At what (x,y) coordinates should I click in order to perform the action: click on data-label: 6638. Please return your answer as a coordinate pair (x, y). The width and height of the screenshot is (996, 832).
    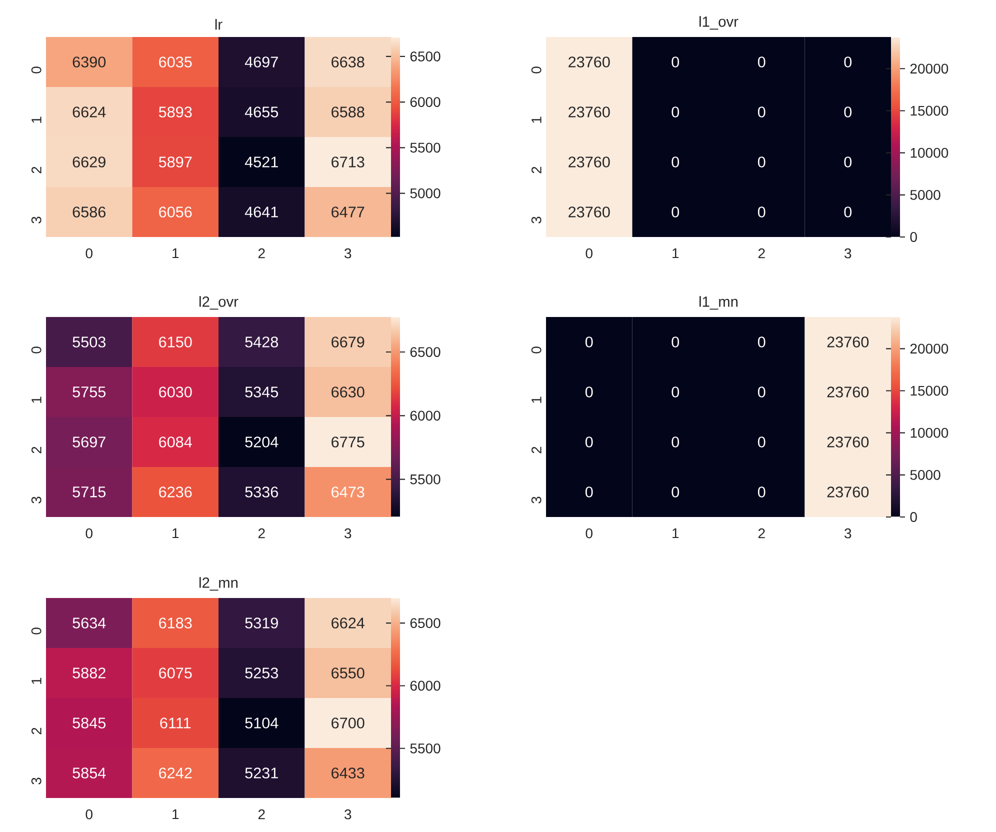
    Looking at the image, I should click on (348, 62).